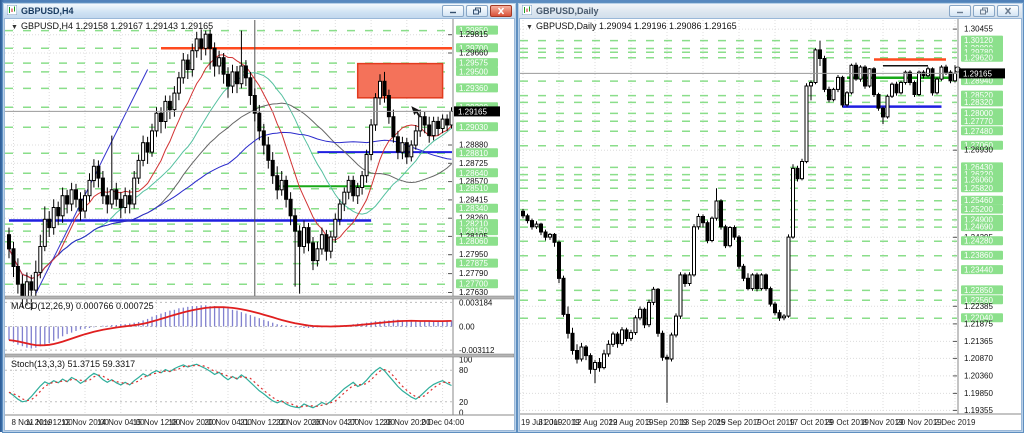 This screenshot has height=433, width=1024. Describe the element at coordinates (559, 422) in the screenshot. I see `svg-text: 31 Jul 2019` at that location.